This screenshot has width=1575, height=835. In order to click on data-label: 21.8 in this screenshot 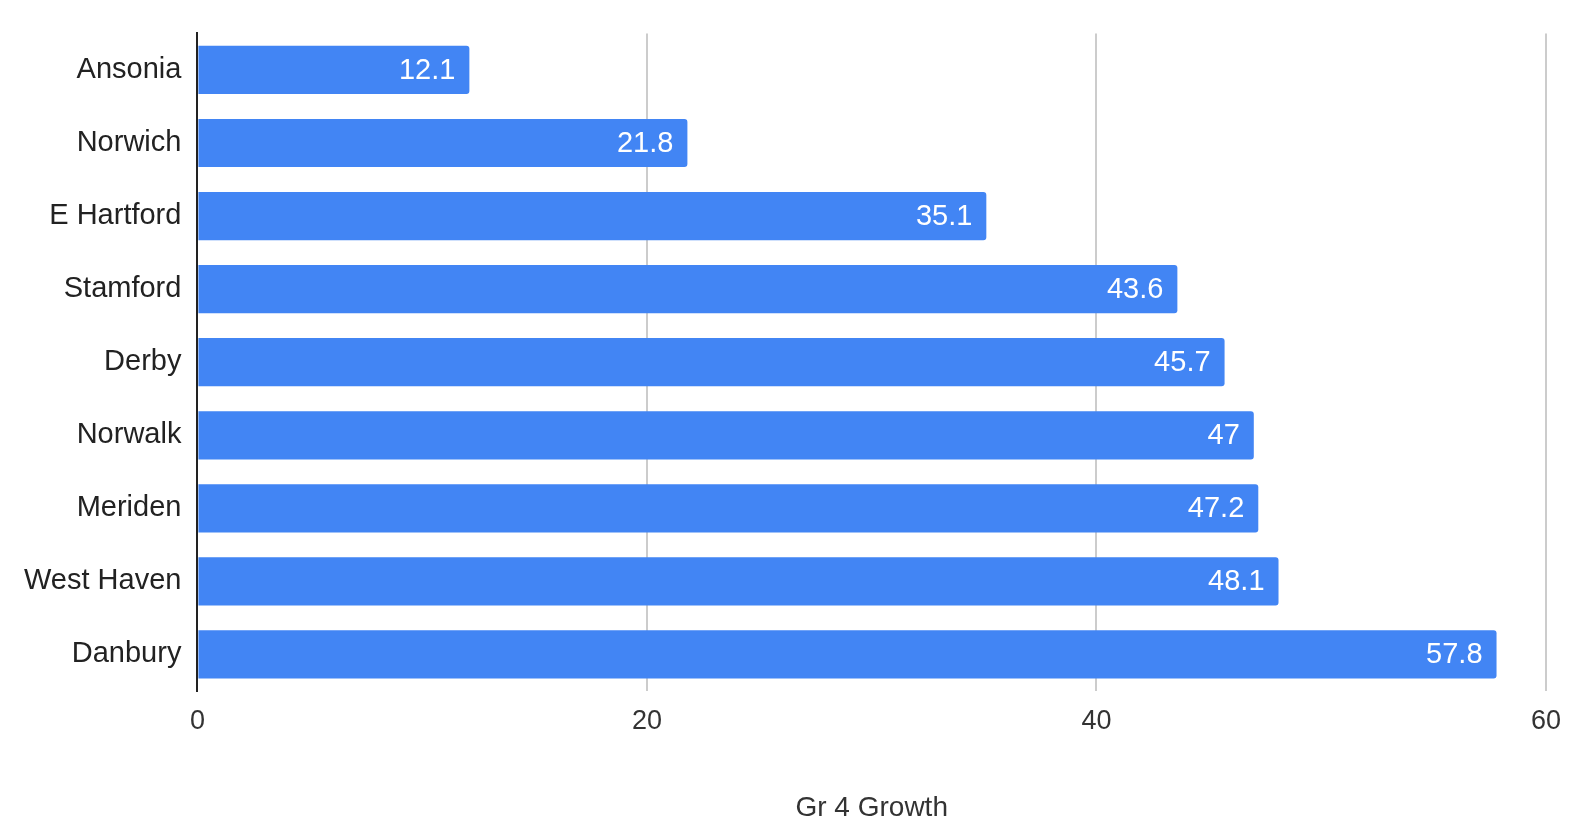, I will do `click(645, 142)`.